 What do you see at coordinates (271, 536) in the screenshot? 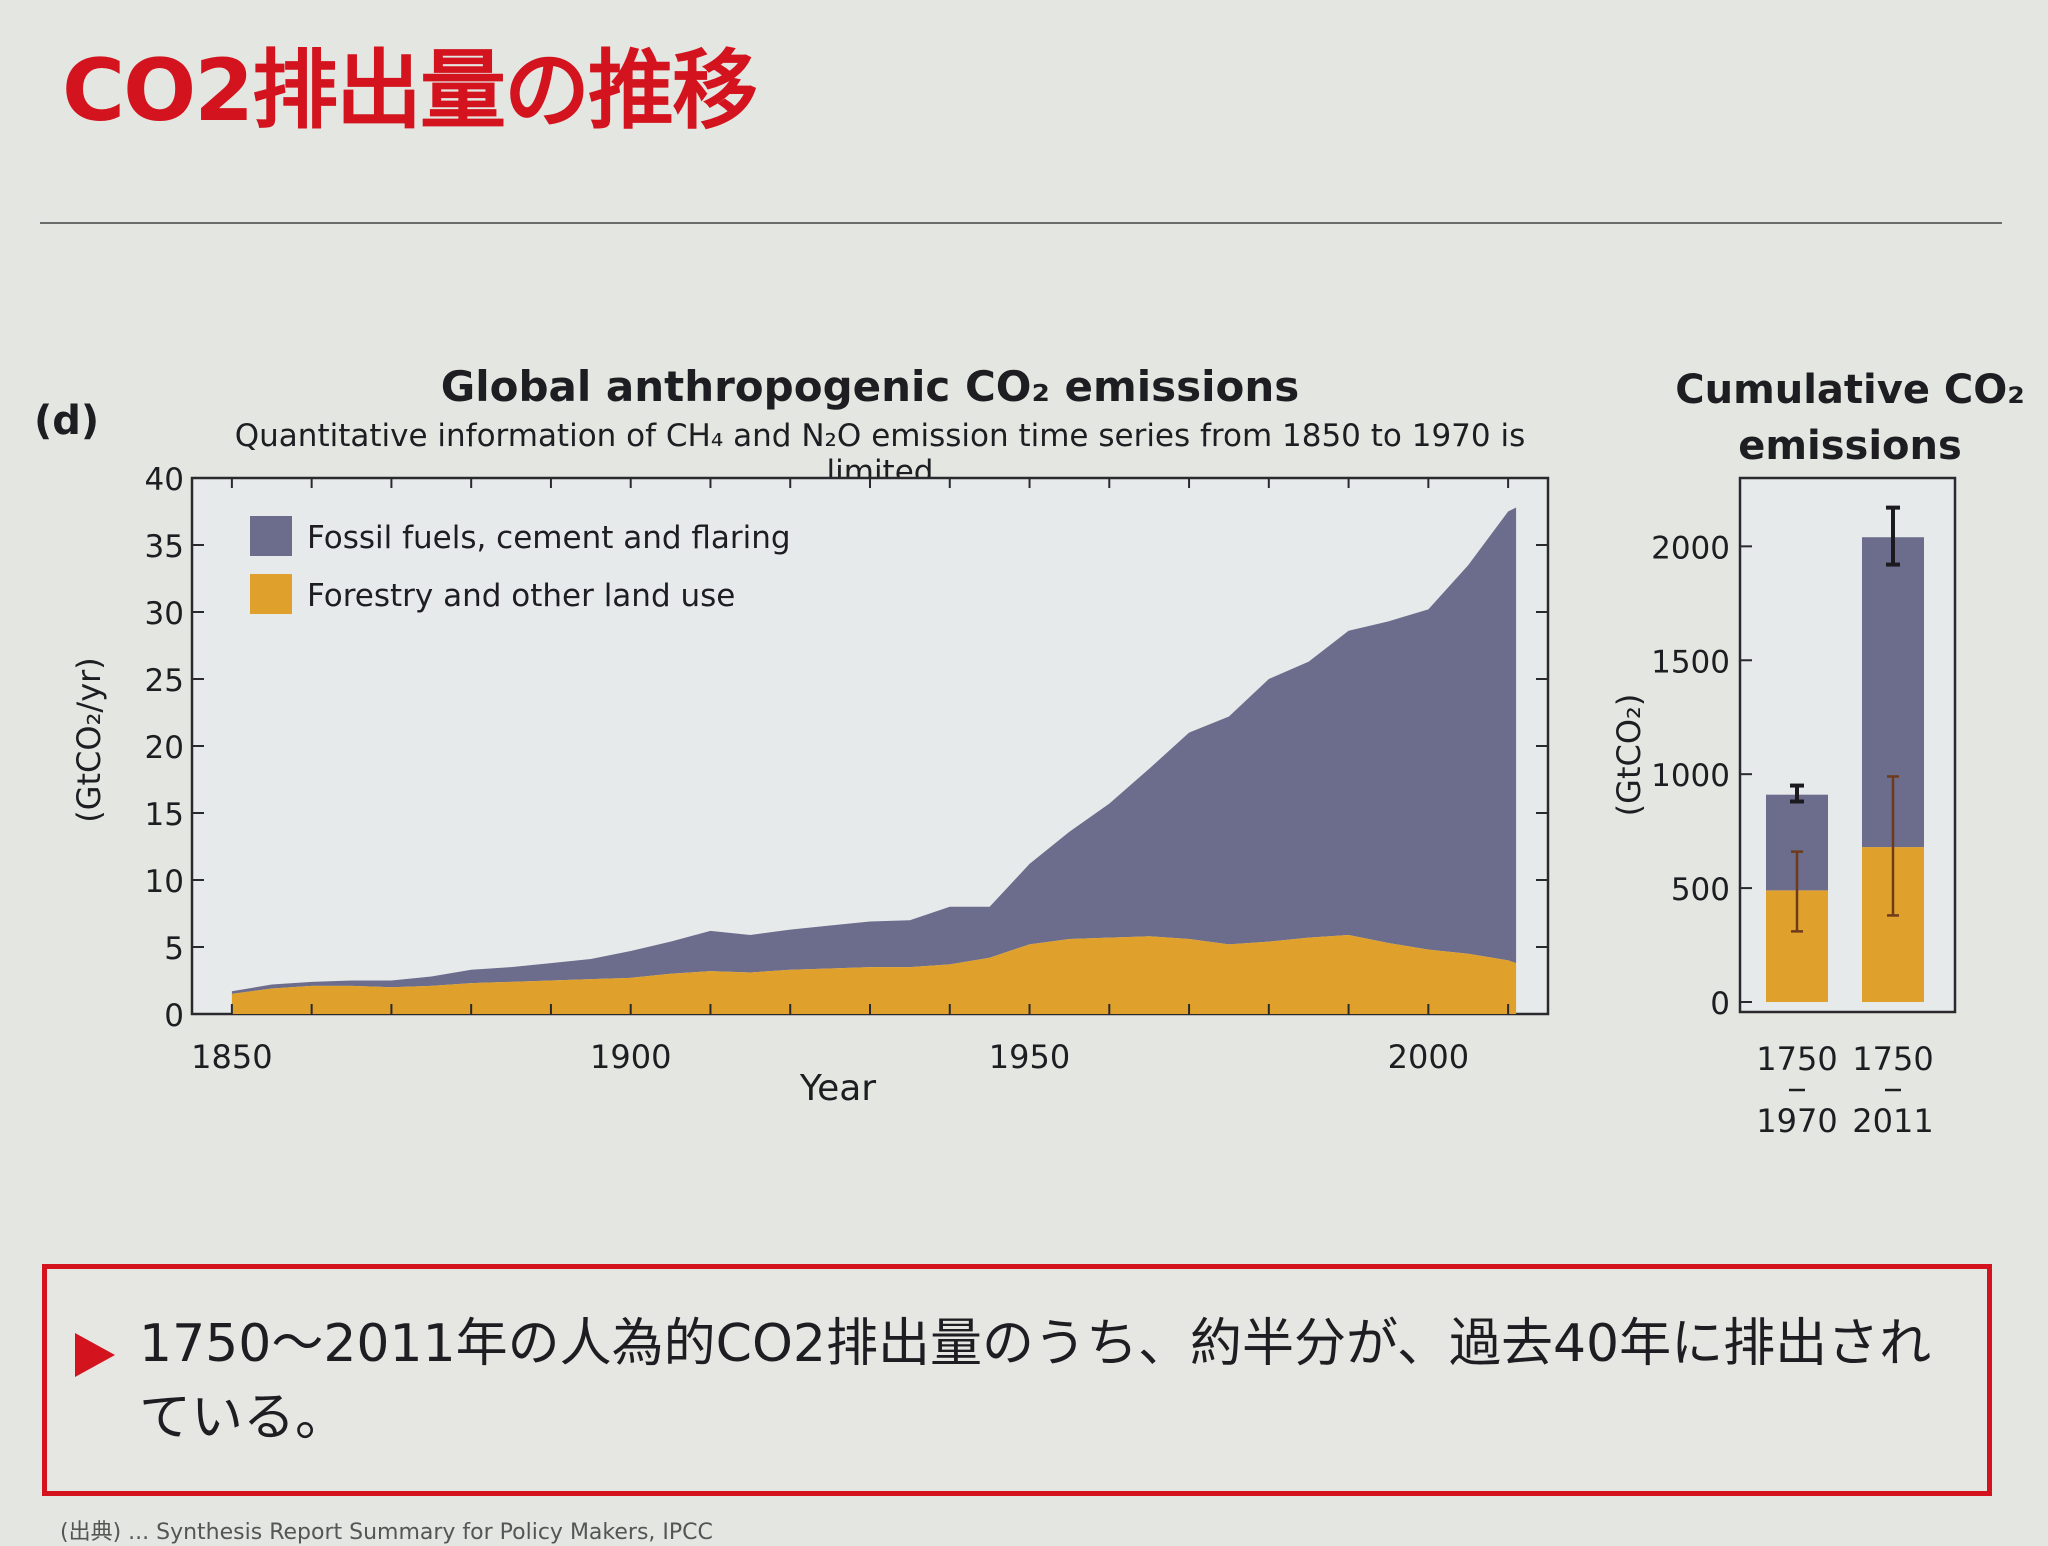
I see `legend-swatch-fossil` at bounding box center [271, 536].